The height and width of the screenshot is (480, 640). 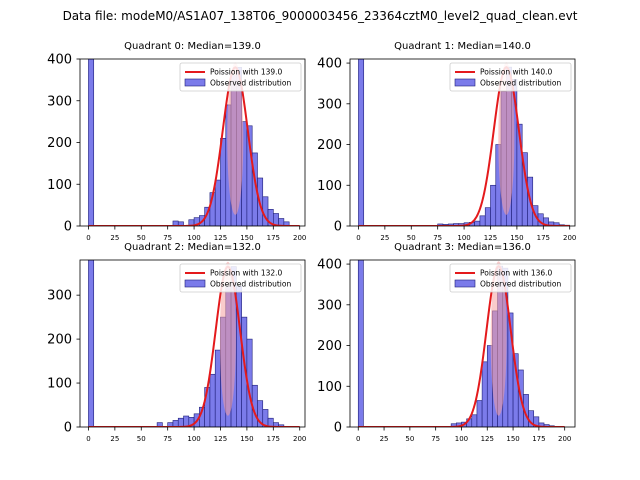 I want to click on q3-xtick-label: 200, so click(x=564, y=439).